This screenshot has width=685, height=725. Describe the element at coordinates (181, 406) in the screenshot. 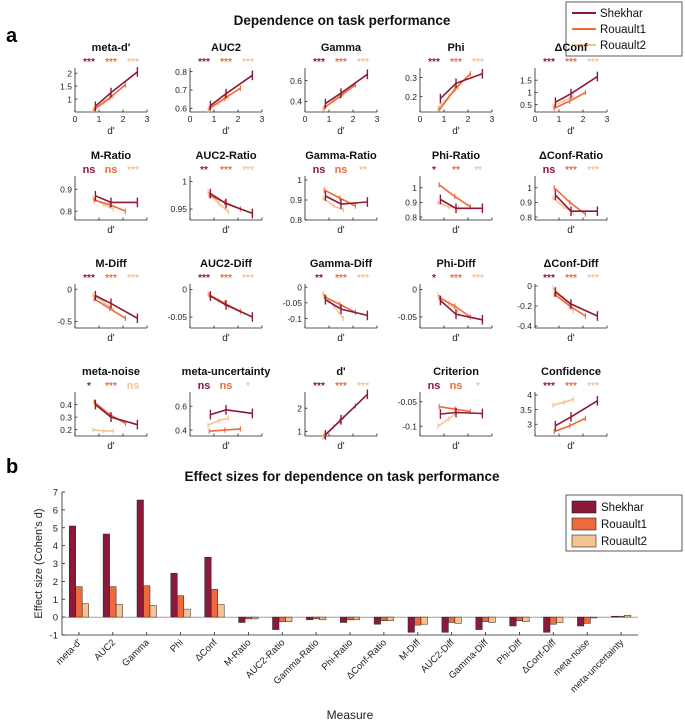

I see `y-tick-label: 0.6` at that location.